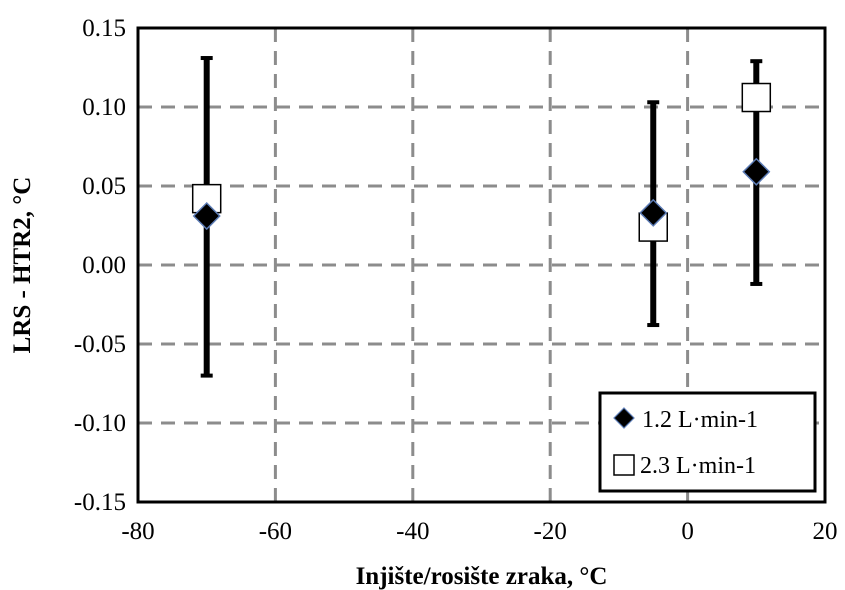 Image resolution: width=845 pixels, height=590 pixels. What do you see at coordinates (100, 344) in the screenshot?
I see `y-tick-label: -0.05` at bounding box center [100, 344].